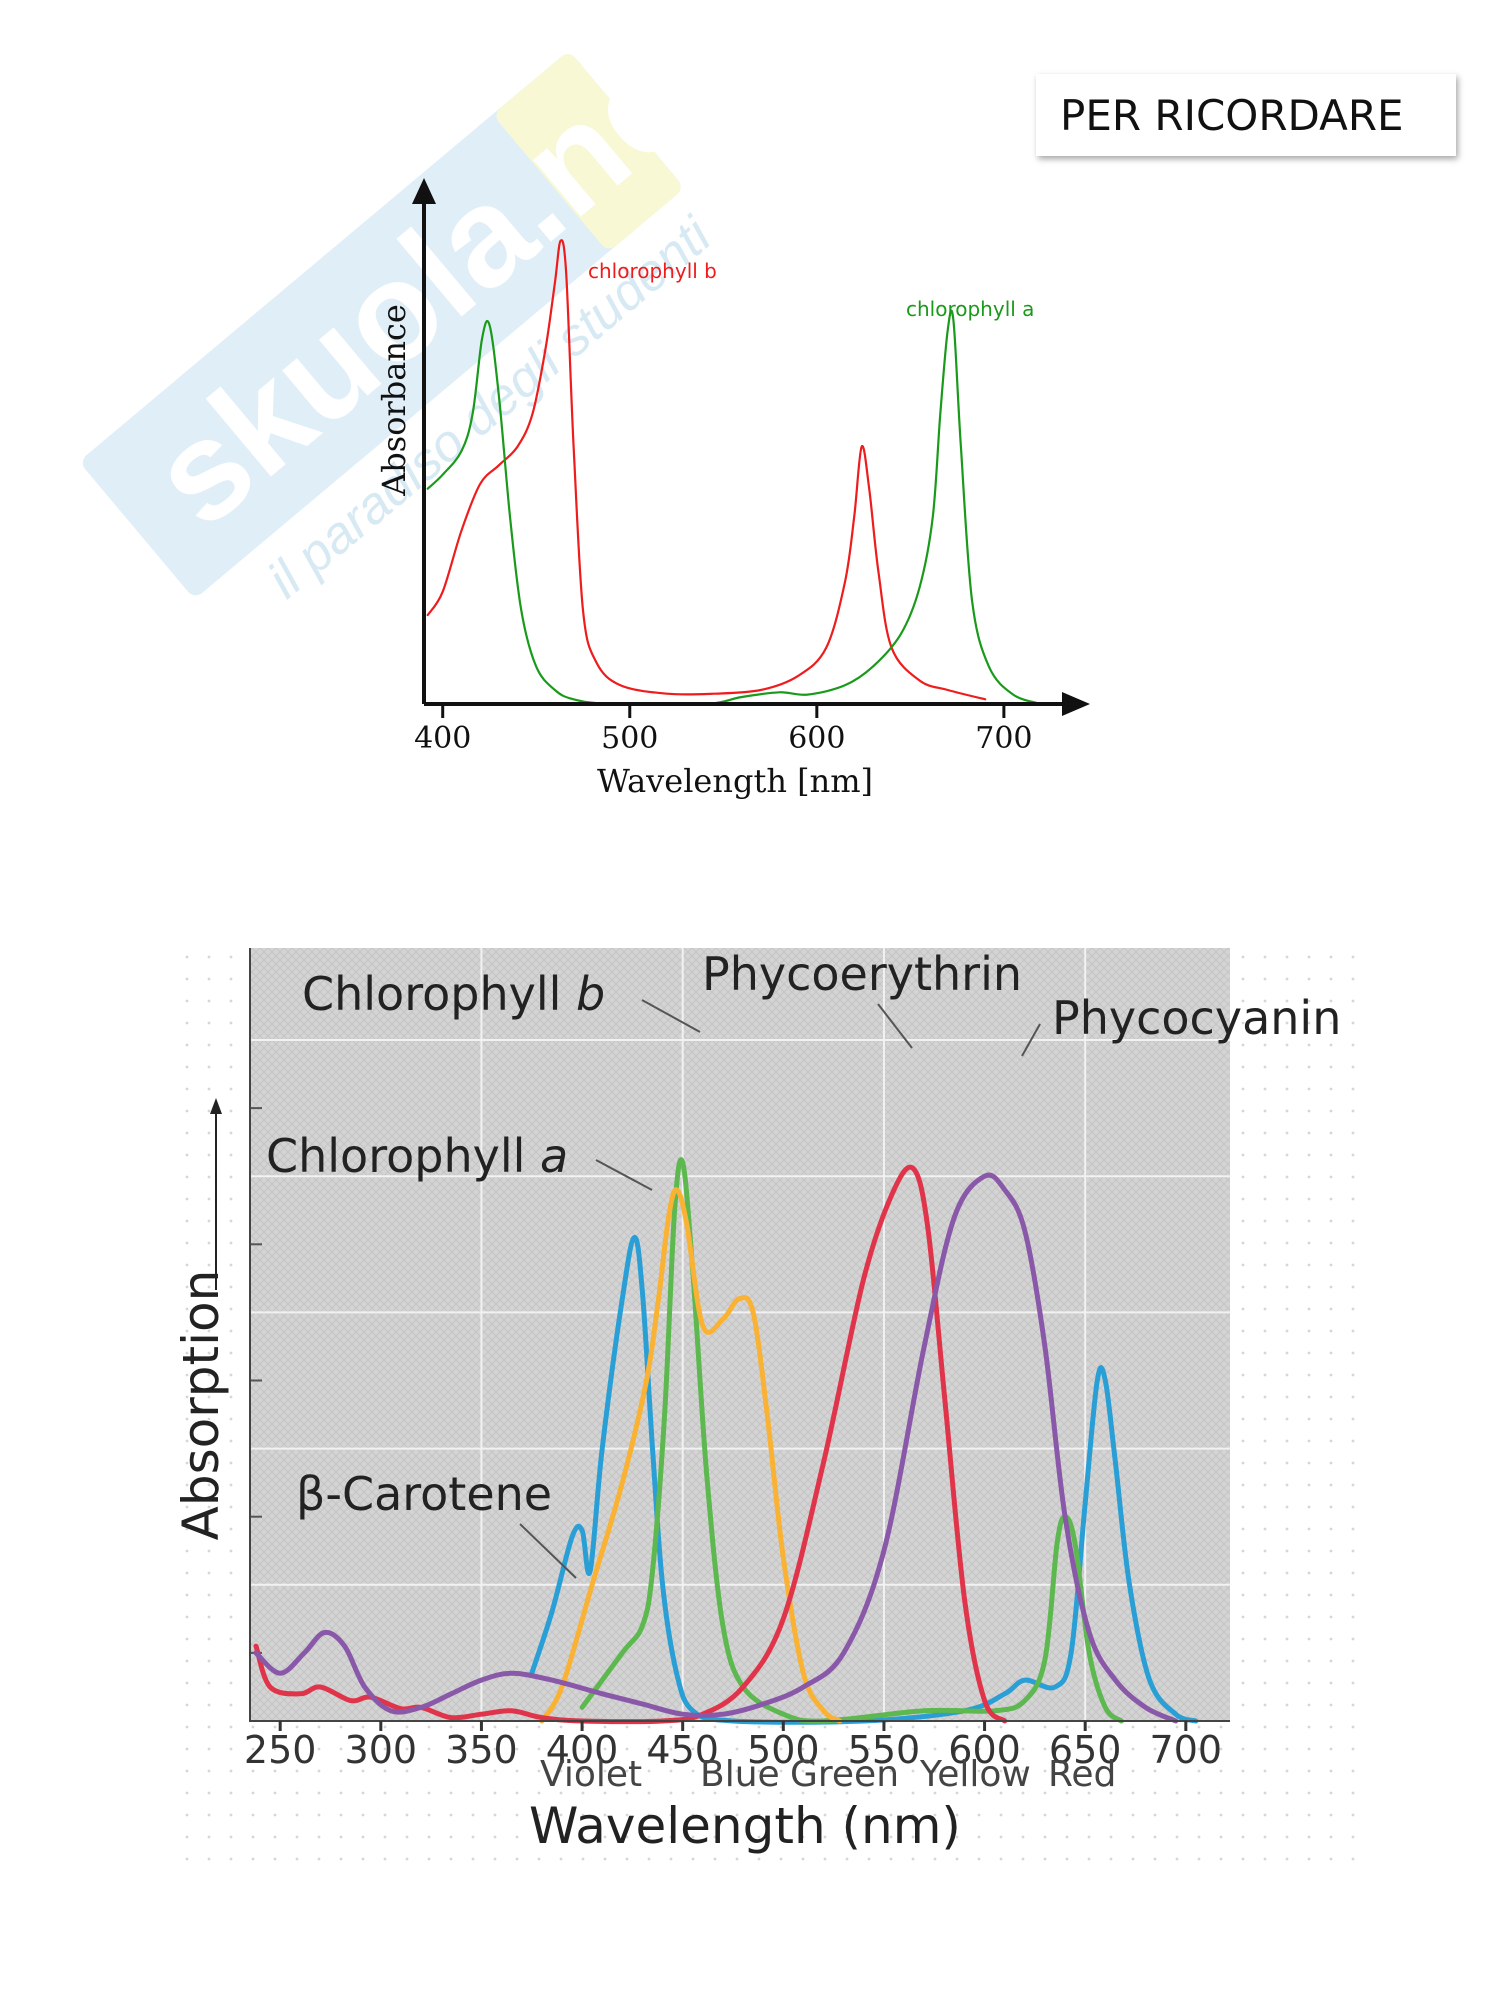 This screenshot has height=2000, width=1500. Describe the element at coordinates (280, 1750) in the screenshot. I see `x-tick-label-250-2: 250` at that location.